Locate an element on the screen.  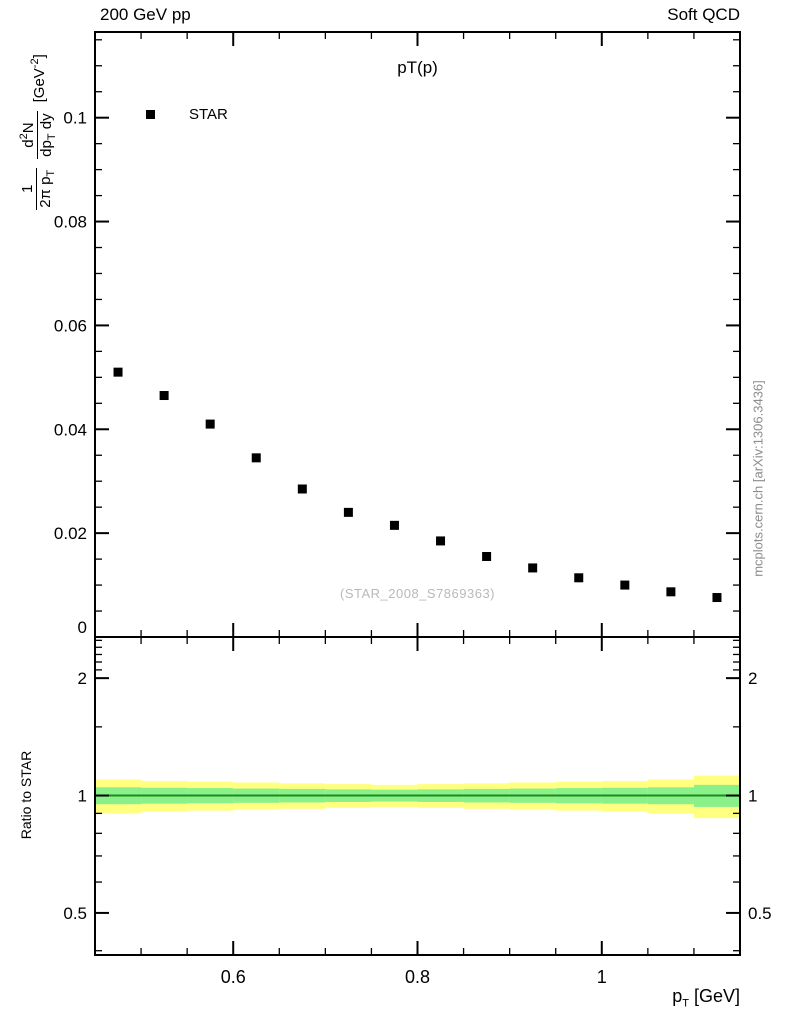
y-axis-label-main: 1 2π pT d2N dpT dy [GeV-2] is located at coordinates (38, 132).